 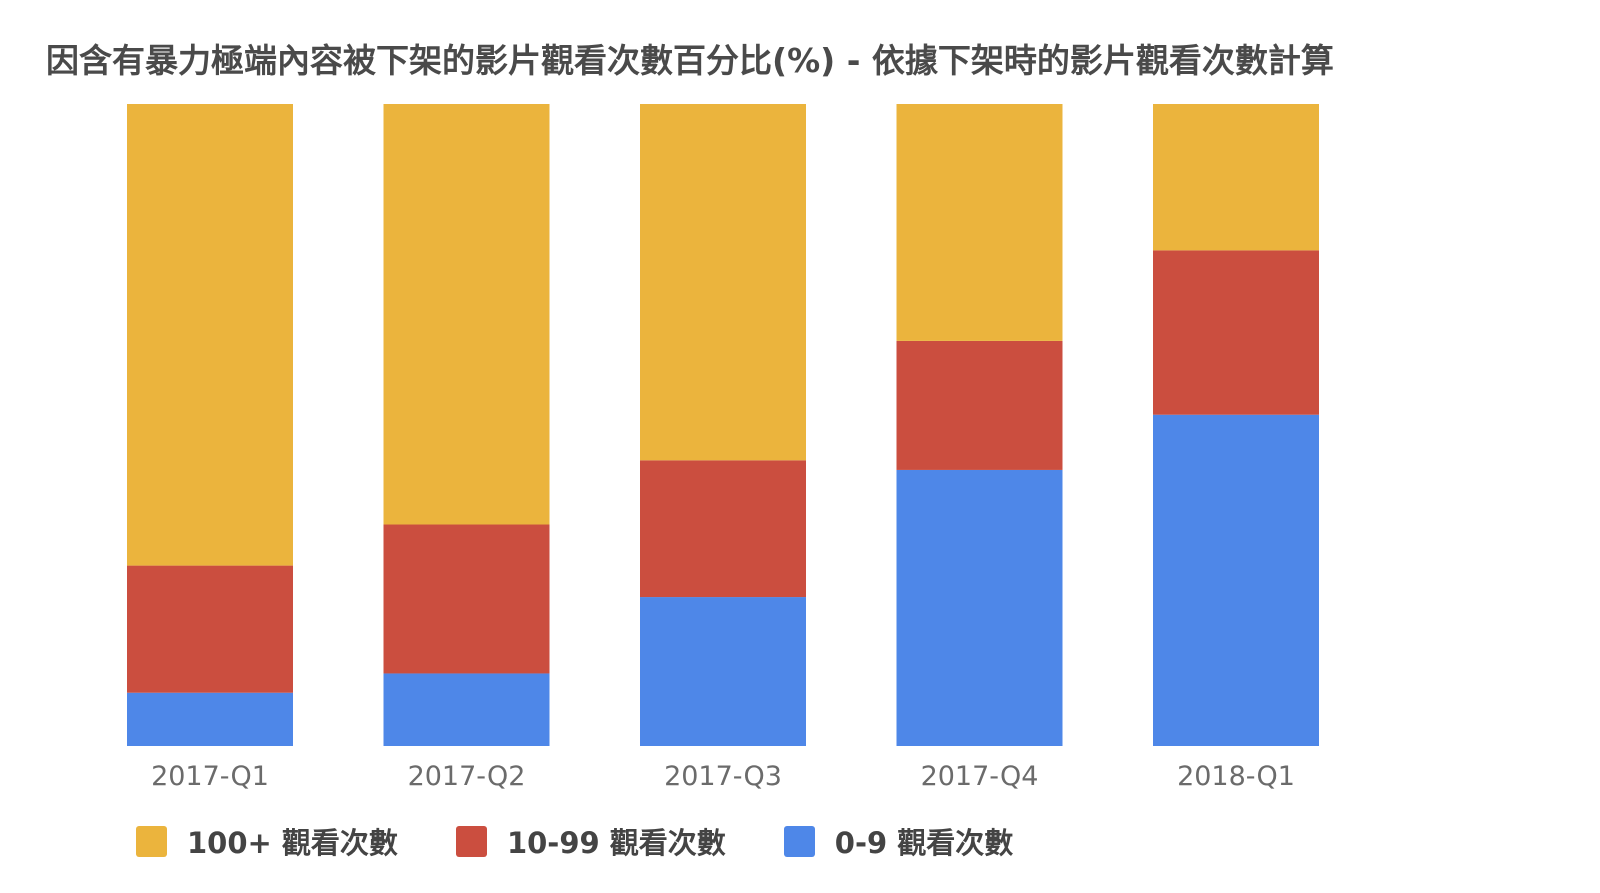 I want to click on legend-item-10-99: 10-99 觀看次數, so click(x=590, y=841).